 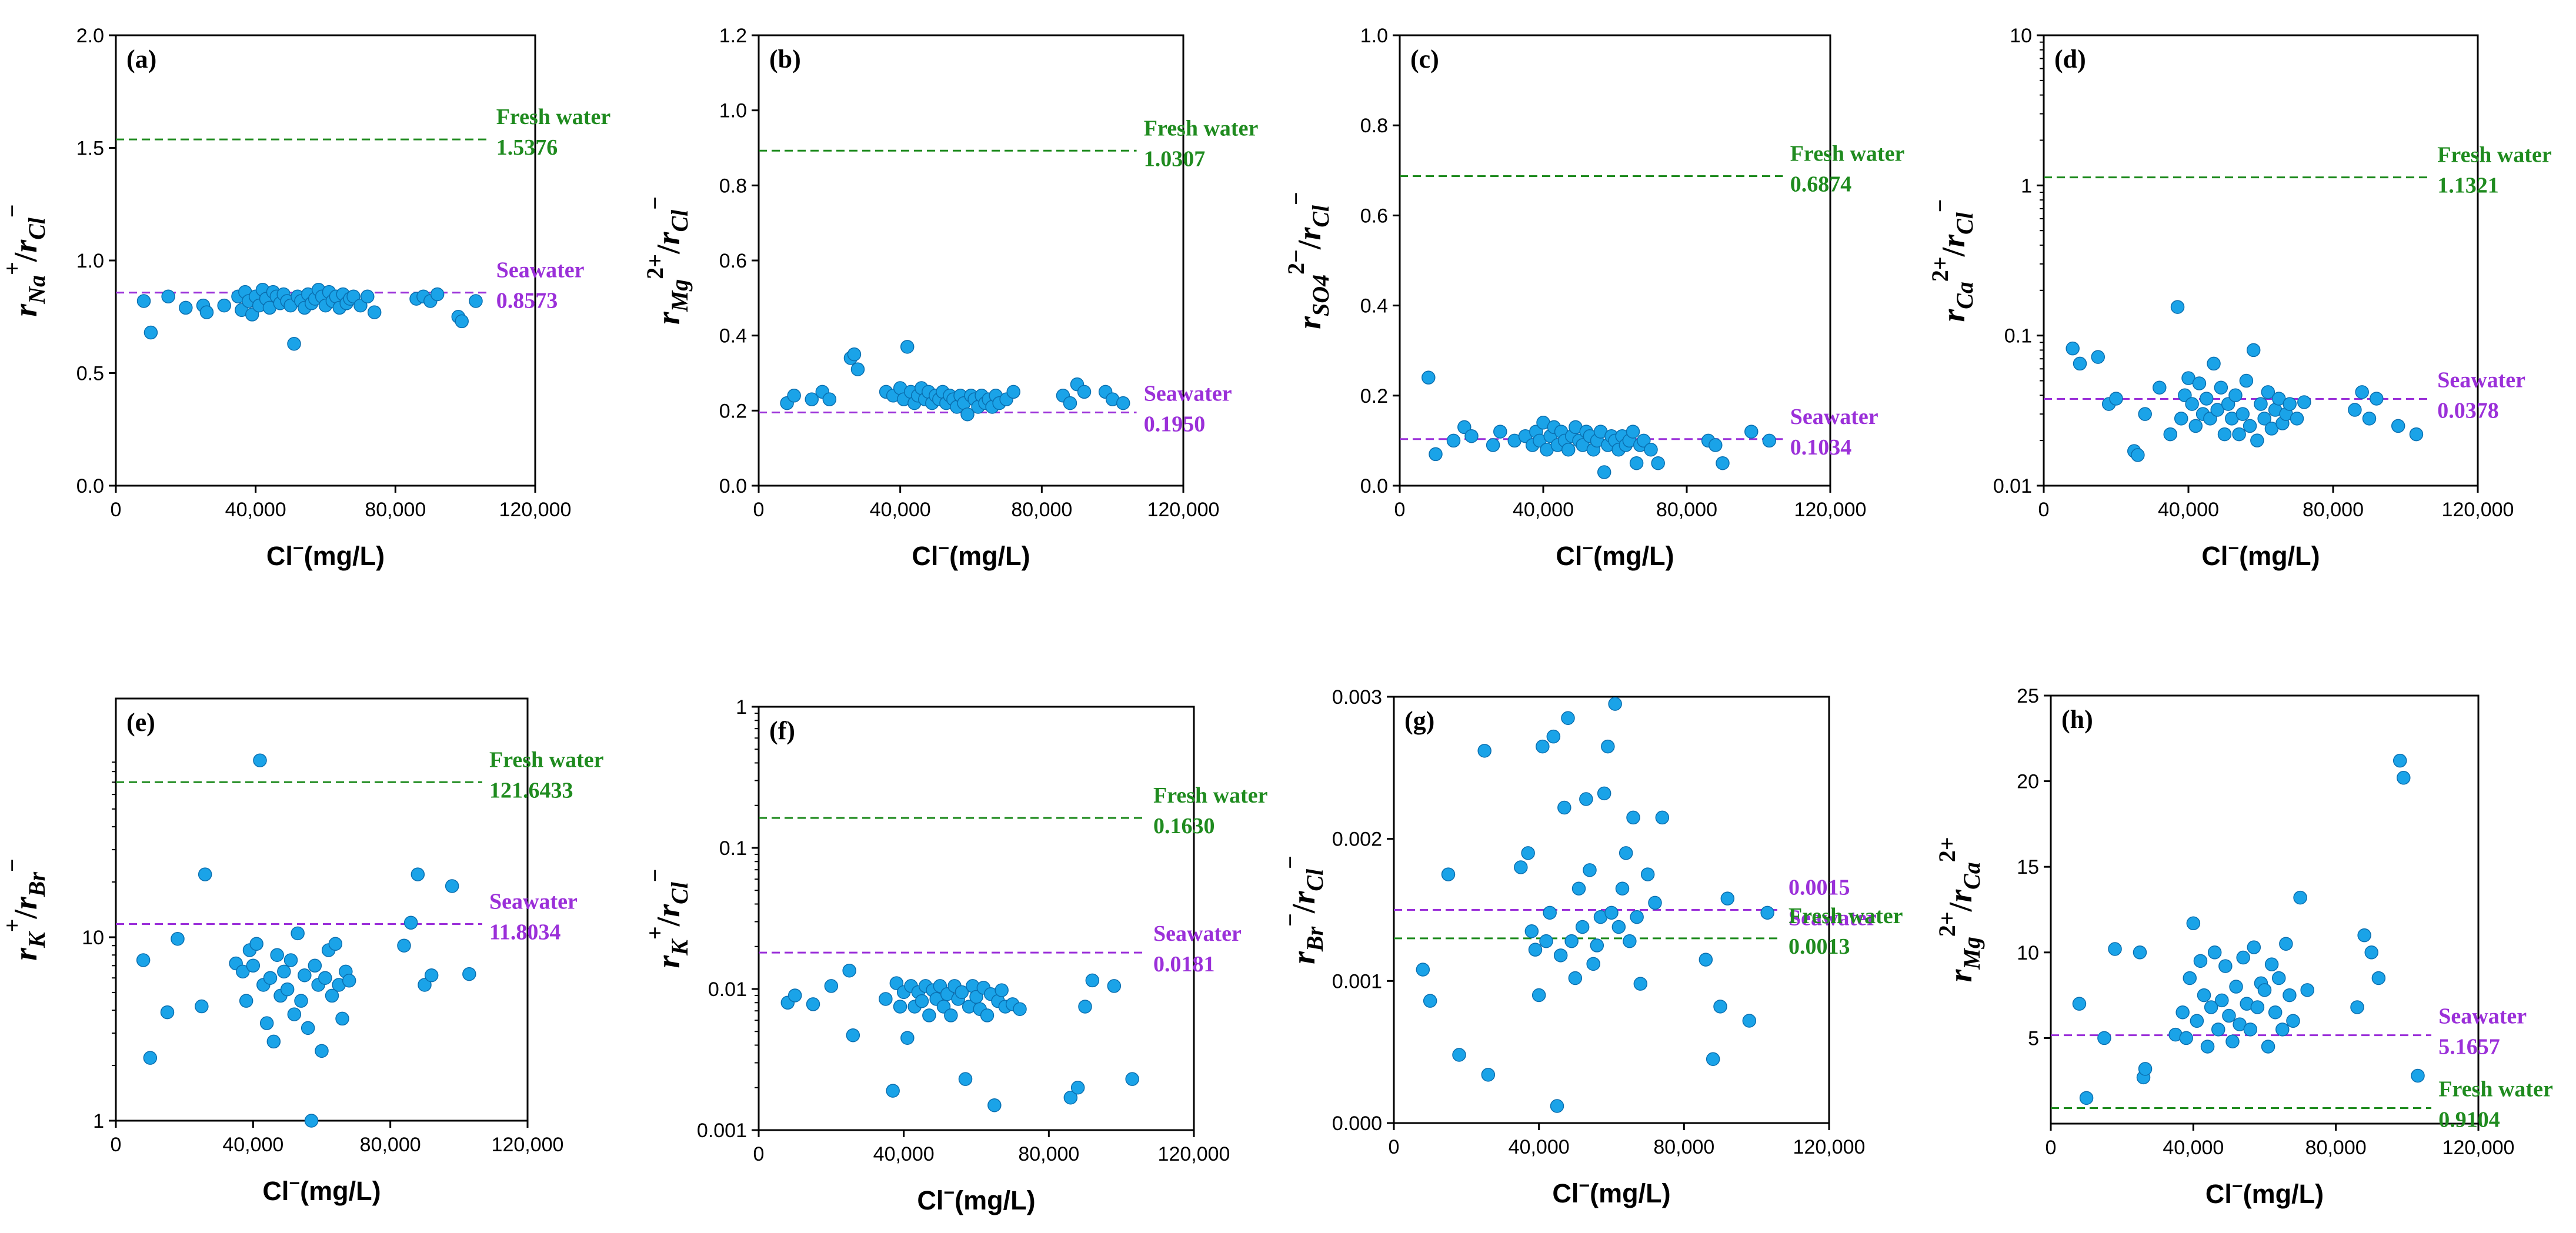 I want to click on y-tick-label: 20, so click(x=2028, y=782).